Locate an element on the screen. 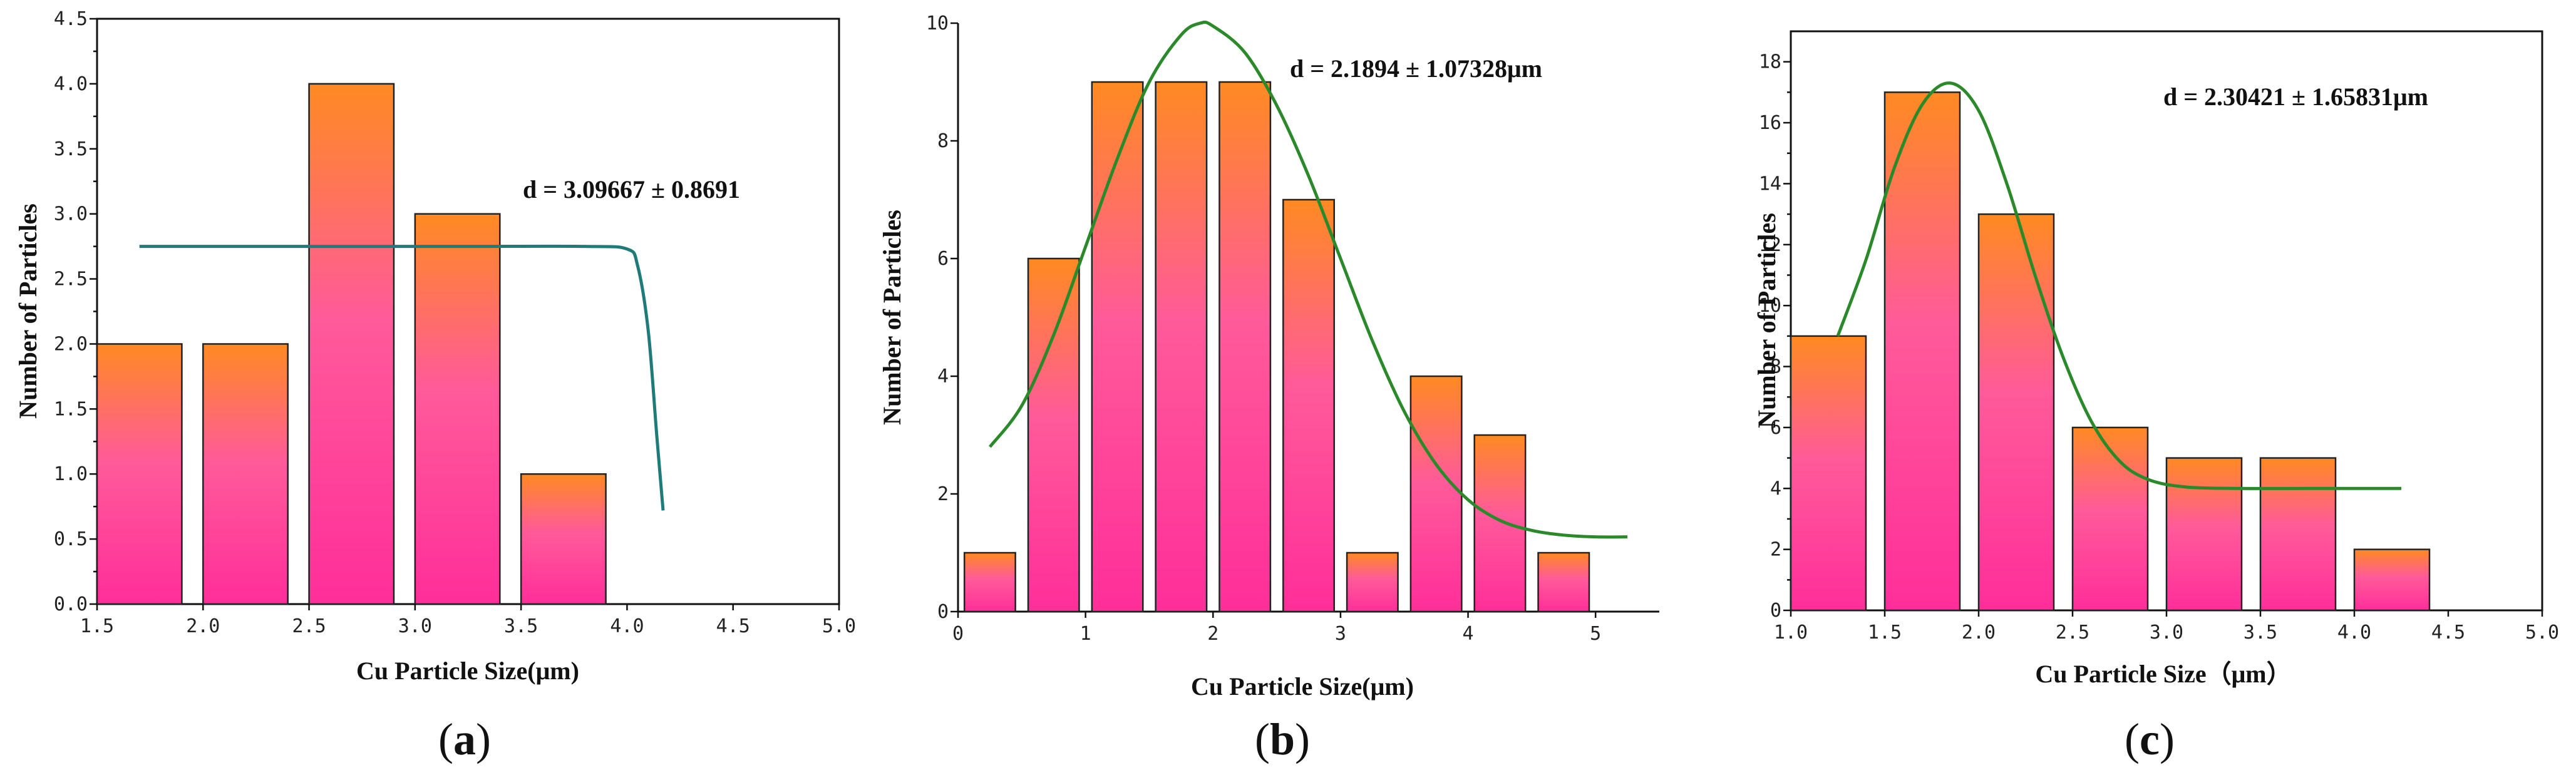  y-tick-label-c: 12 is located at coordinates (1770, 245).